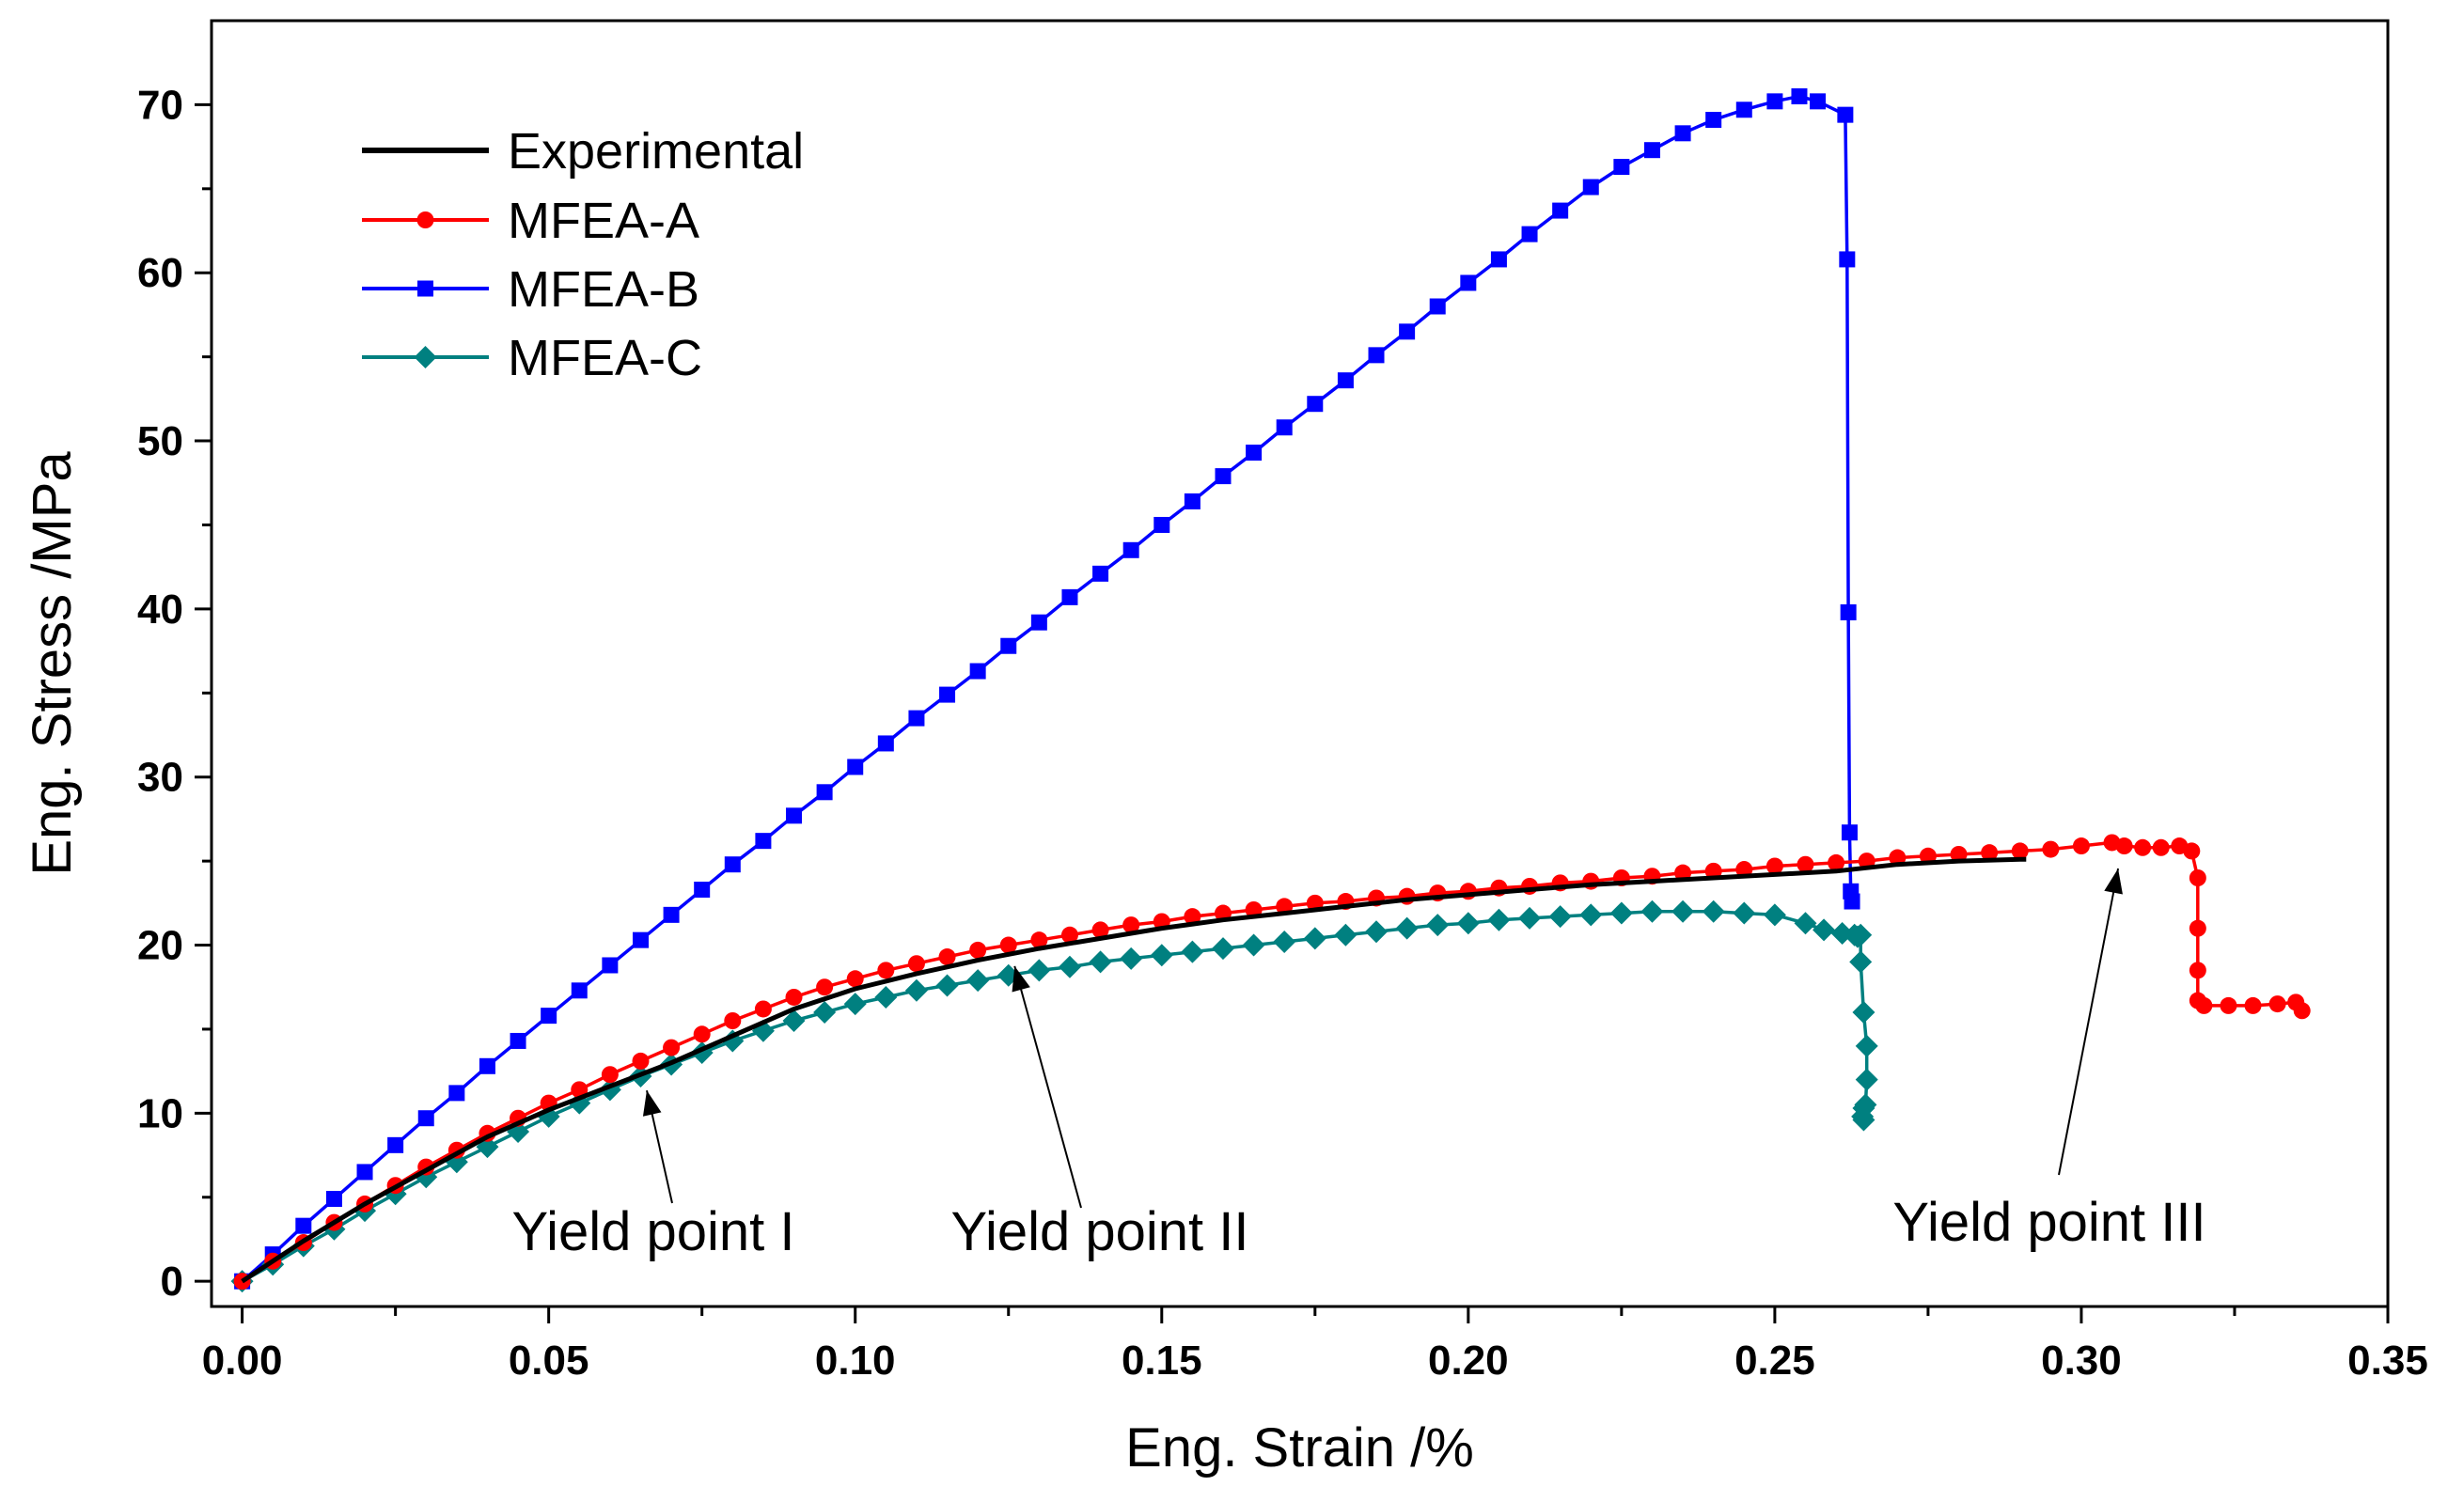  Describe the element at coordinates (531, 221) in the screenshot. I see `legend-item-mfea-a: MFEA-A` at that location.